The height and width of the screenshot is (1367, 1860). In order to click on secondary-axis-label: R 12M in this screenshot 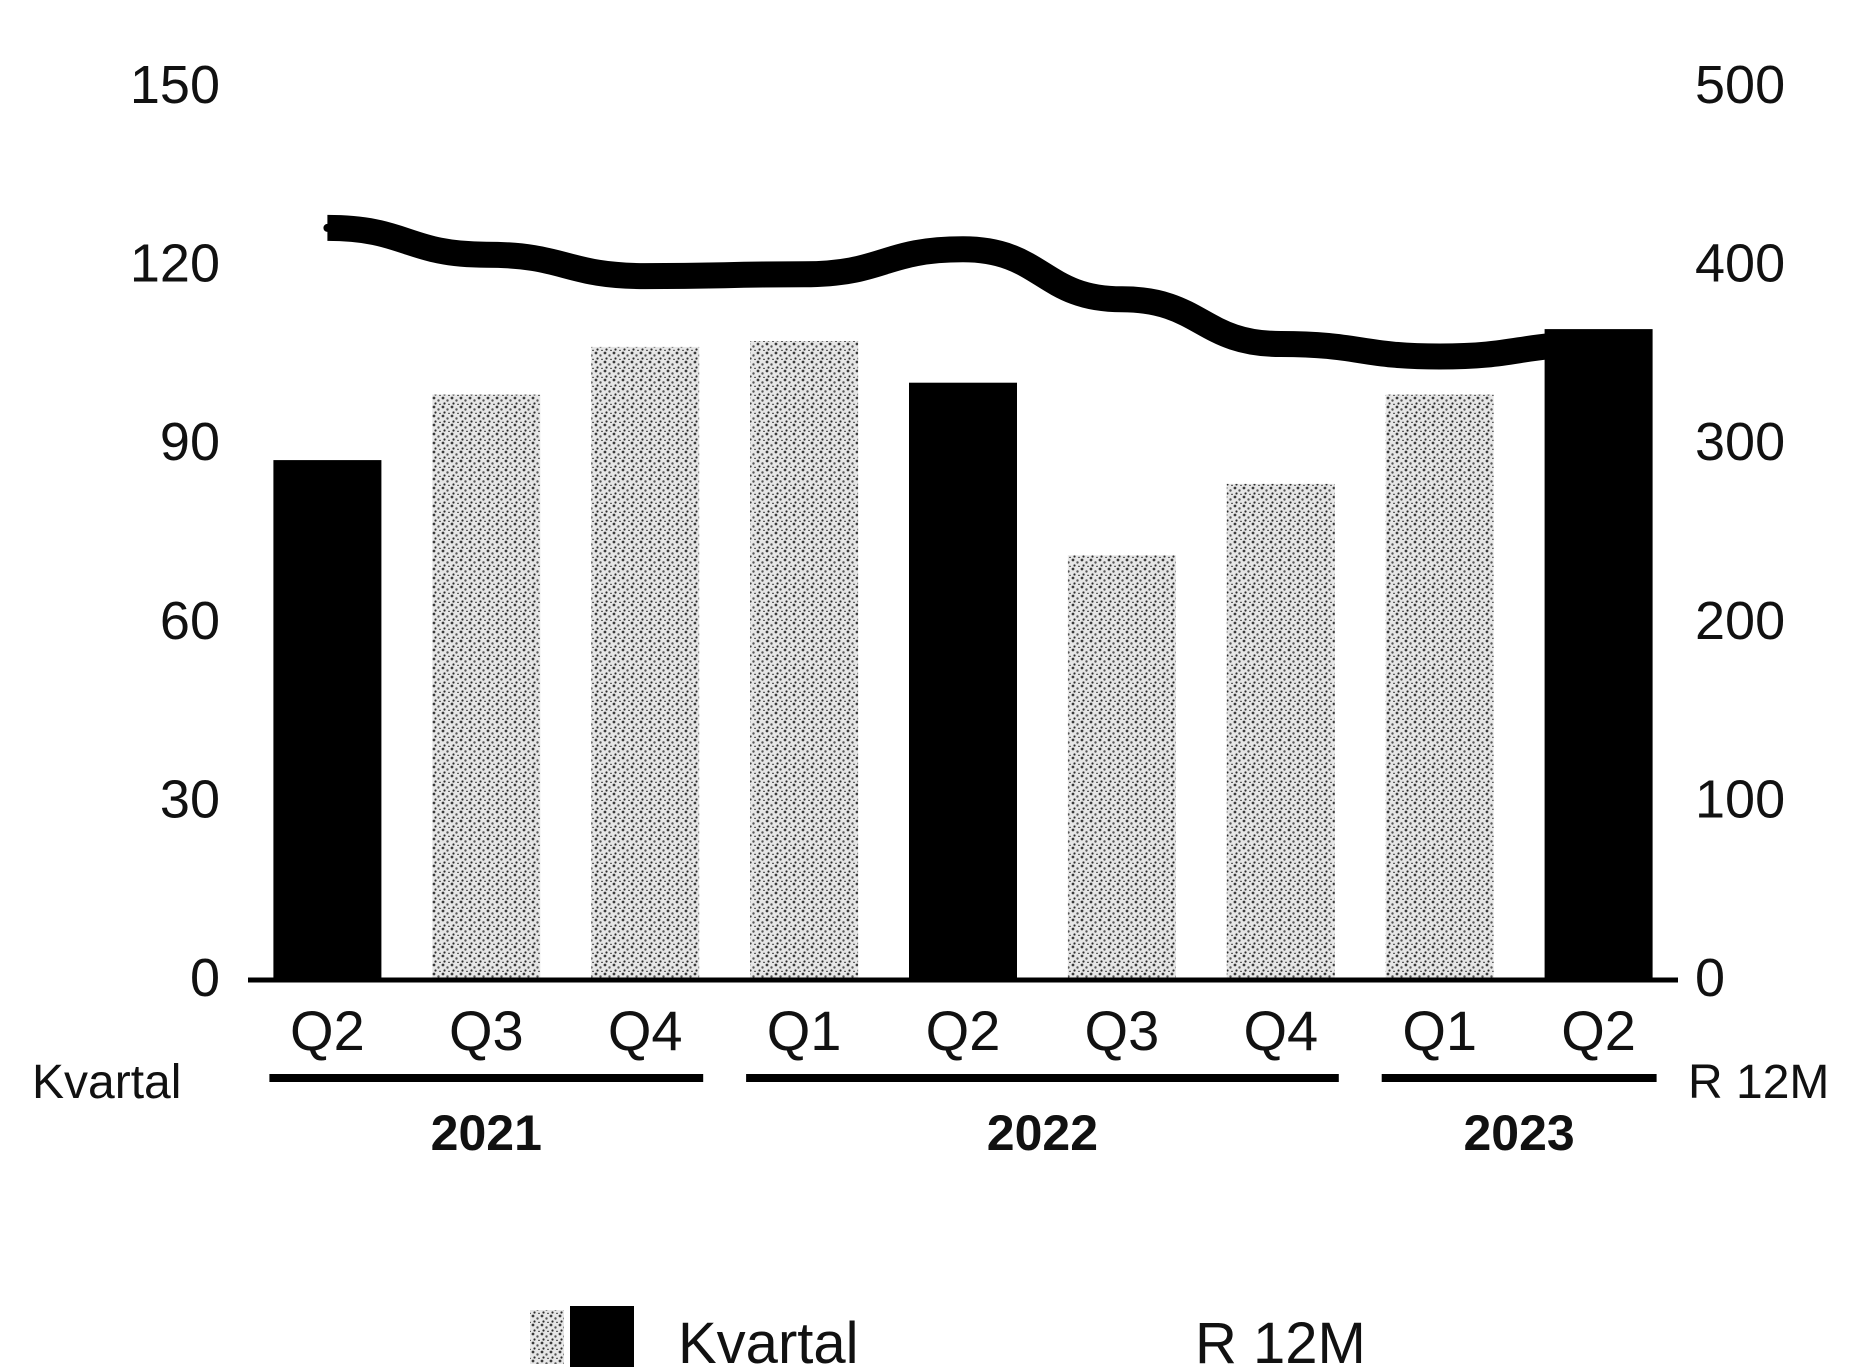, I will do `click(1758, 1082)`.